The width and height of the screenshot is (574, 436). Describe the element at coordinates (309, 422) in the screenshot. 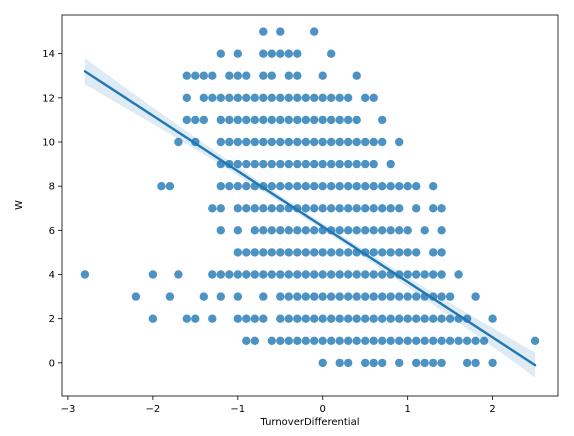

I see `x-axis-label: TurnoverDifferential` at that location.